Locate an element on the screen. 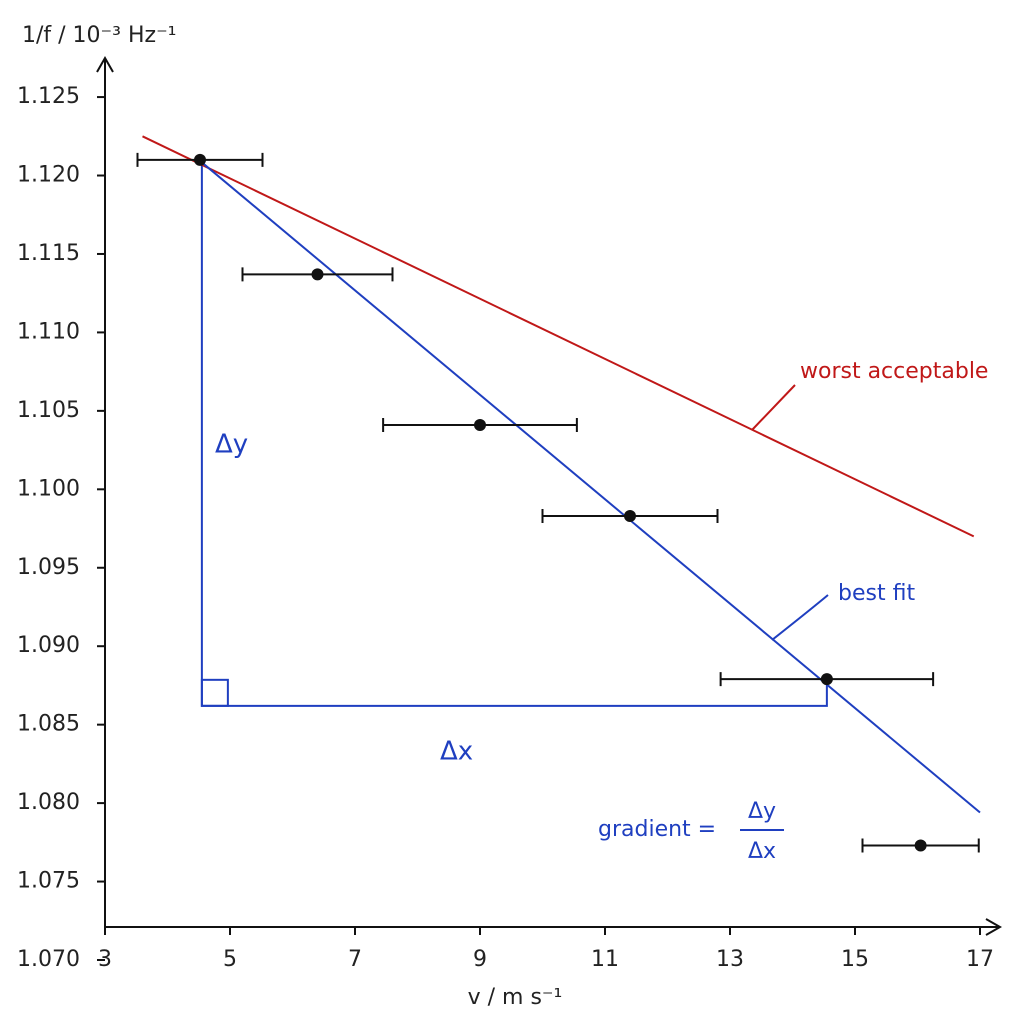 The image size is (1024, 1024). dy-label: Δy is located at coordinates (231, 445).